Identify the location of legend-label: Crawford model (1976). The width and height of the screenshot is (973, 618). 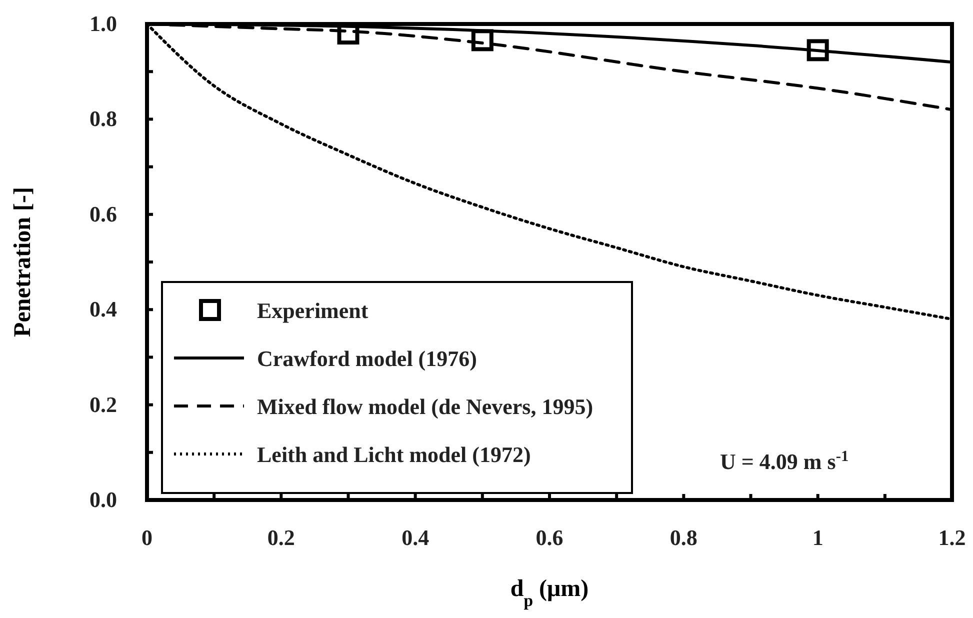
(367, 358).